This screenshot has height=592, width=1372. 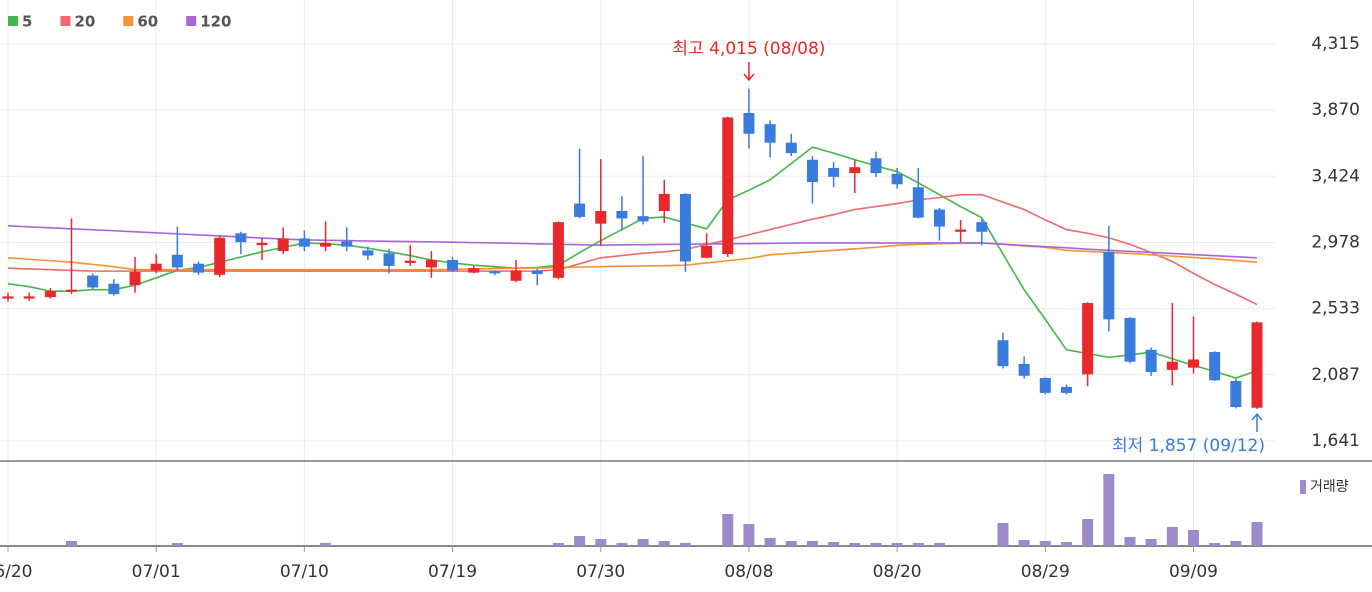 What do you see at coordinates (1193, 572) in the screenshot?
I see `x-tick-label: 09/09` at bounding box center [1193, 572].